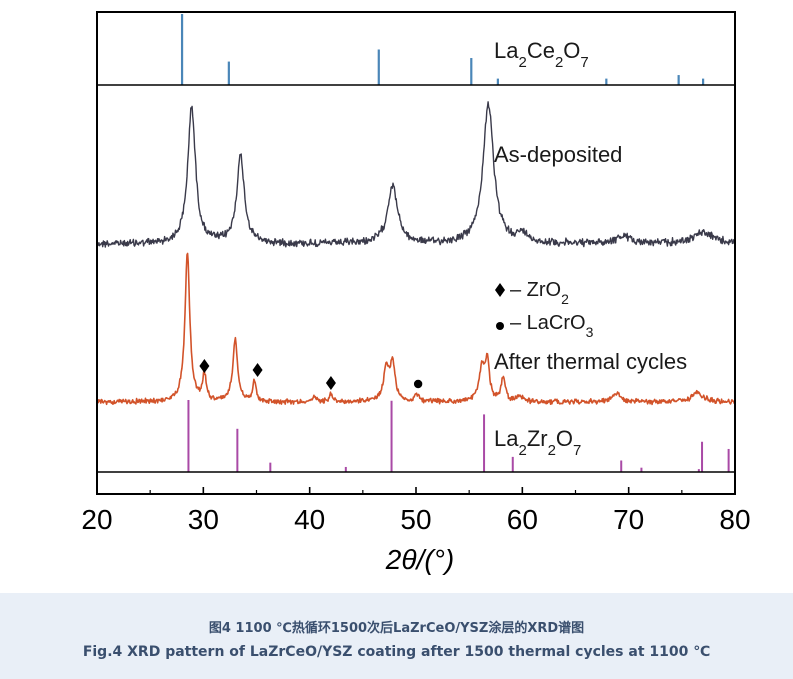 The image size is (793, 679). What do you see at coordinates (309, 519) in the screenshot?
I see `x-tick-label: 40` at bounding box center [309, 519].